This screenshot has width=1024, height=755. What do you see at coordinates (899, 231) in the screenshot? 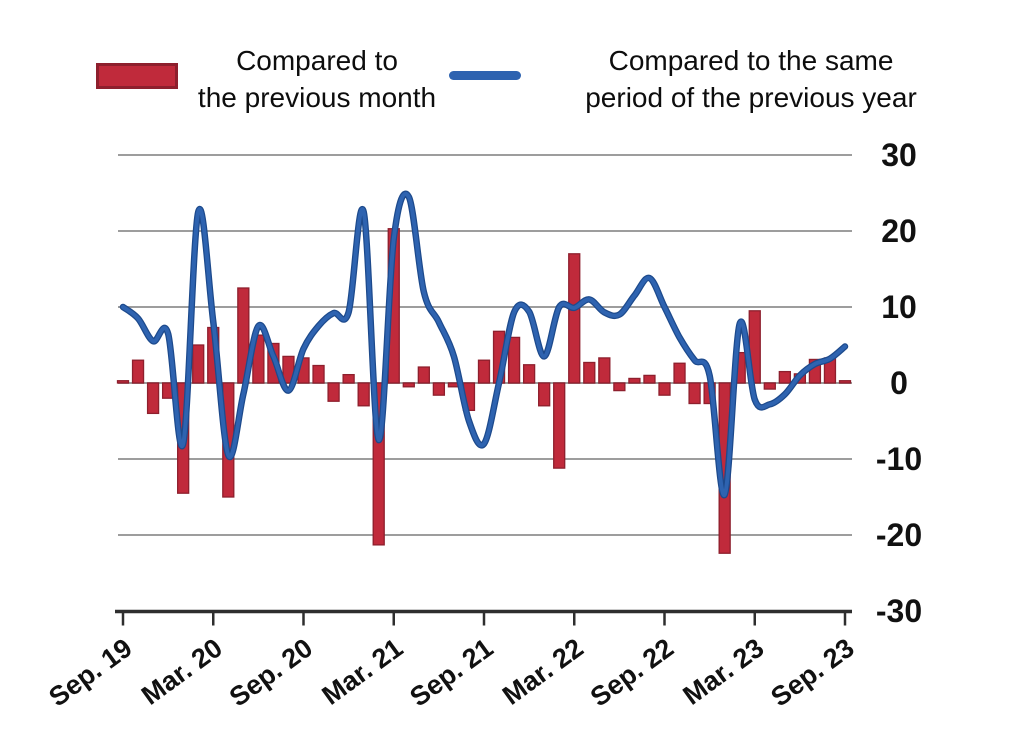
I see `y-tick-label-20: 20` at bounding box center [899, 231].